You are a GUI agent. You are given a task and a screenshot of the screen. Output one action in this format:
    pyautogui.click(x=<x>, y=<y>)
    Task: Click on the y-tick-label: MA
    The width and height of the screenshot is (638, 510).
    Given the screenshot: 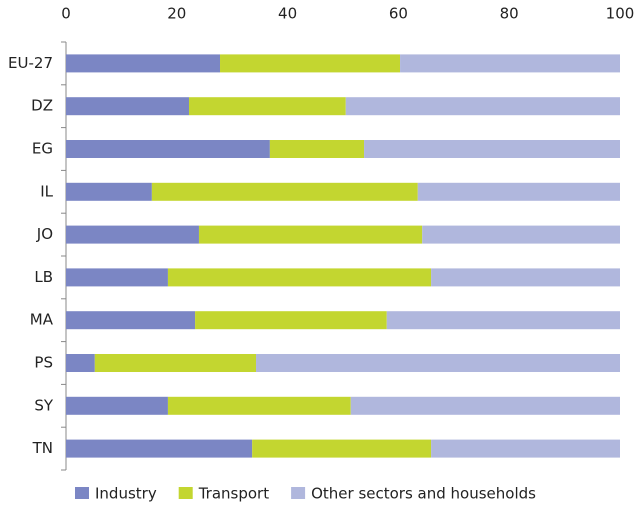 What is the action you would take?
    pyautogui.click(x=42, y=320)
    